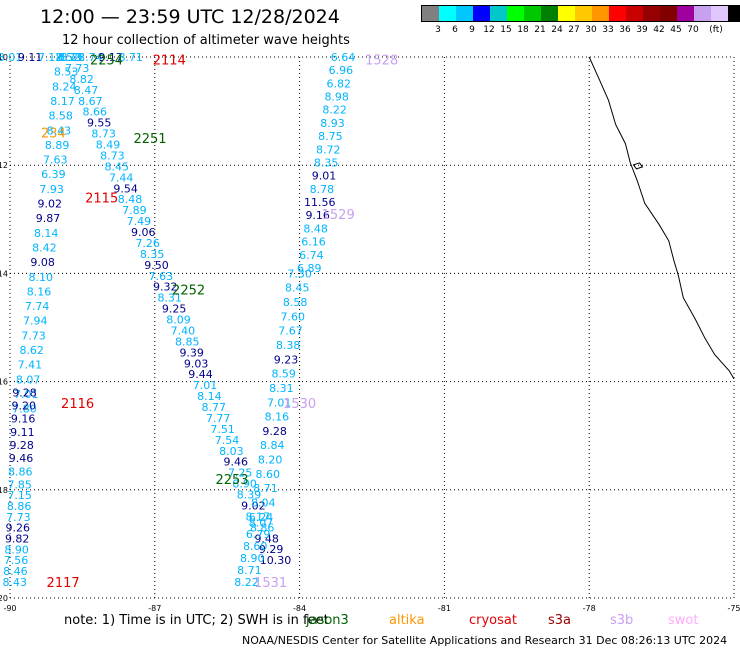 This screenshot has width=740, height=650. What do you see at coordinates (53, 174) in the screenshot?
I see `swh-value: 6.39` at bounding box center [53, 174].